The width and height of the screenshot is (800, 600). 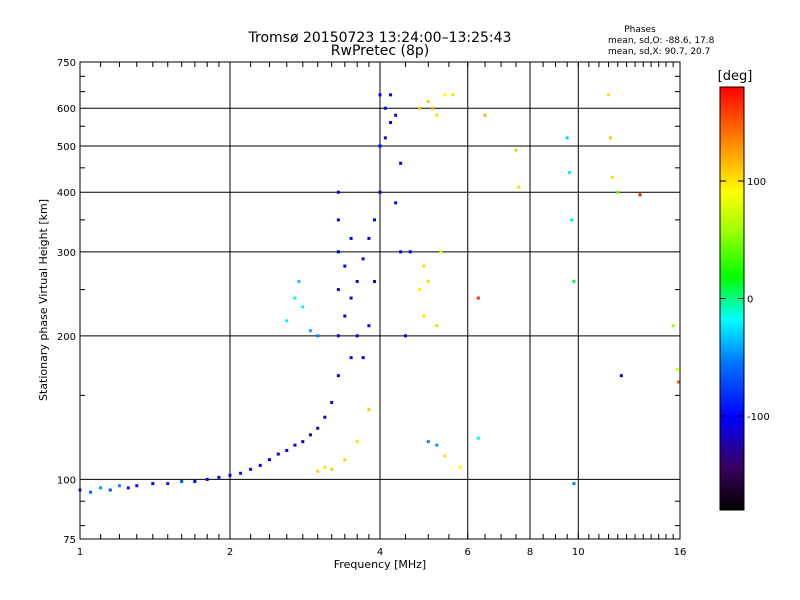 I want to click on y-tick-label: 100, so click(x=66, y=480).